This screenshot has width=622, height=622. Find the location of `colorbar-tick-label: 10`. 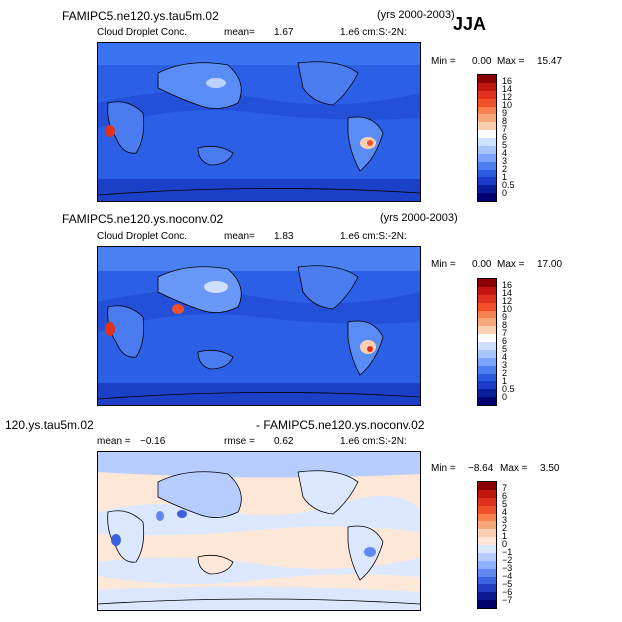

colorbar-tick-label: 10 is located at coordinates (507, 309).